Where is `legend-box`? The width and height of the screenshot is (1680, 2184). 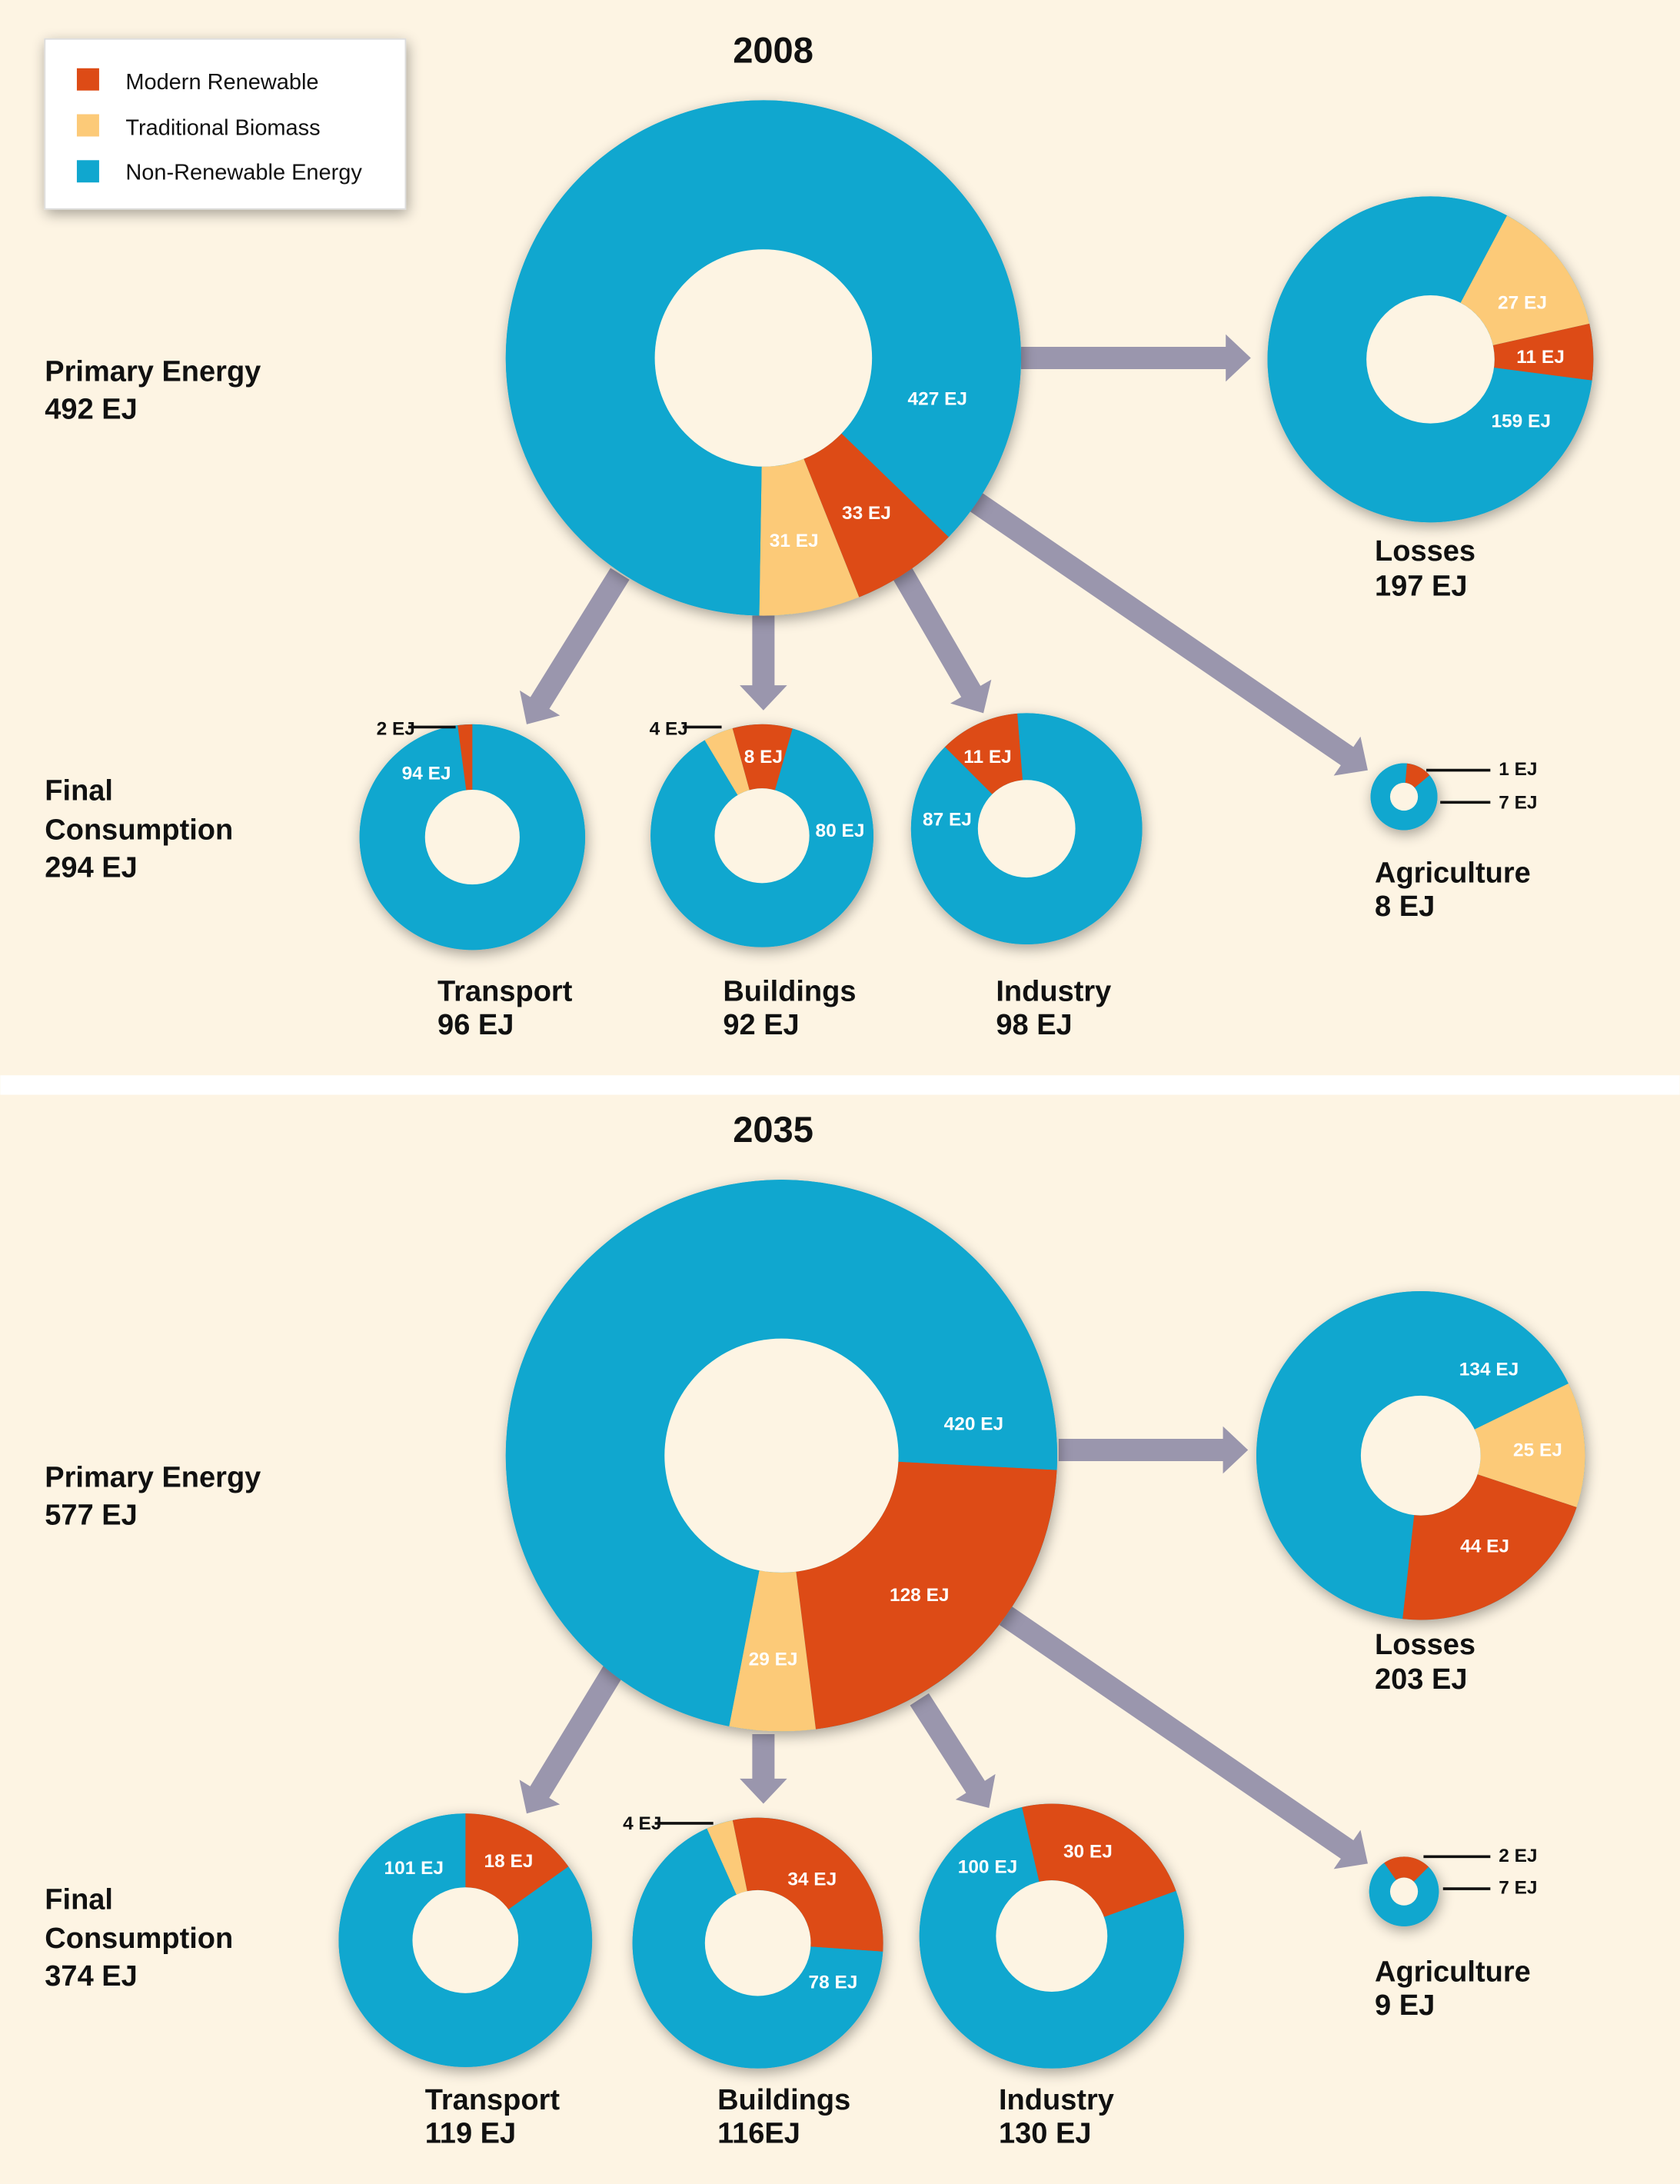
legend-box is located at coordinates (225, 124).